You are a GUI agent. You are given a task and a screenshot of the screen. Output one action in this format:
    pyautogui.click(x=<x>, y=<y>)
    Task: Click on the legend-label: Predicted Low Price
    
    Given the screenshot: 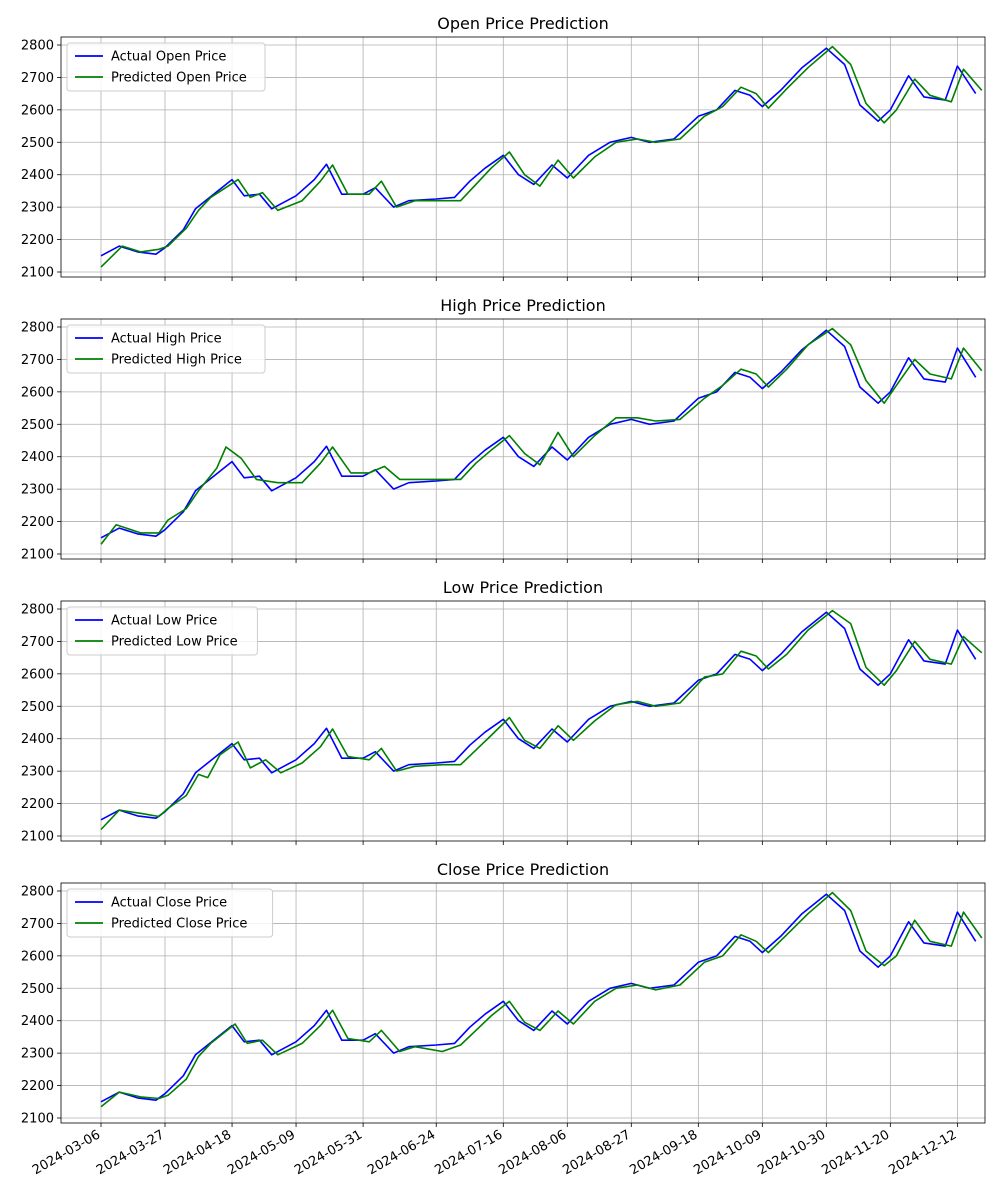 What is the action you would take?
    pyautogui.click(x=174, y=642)
    